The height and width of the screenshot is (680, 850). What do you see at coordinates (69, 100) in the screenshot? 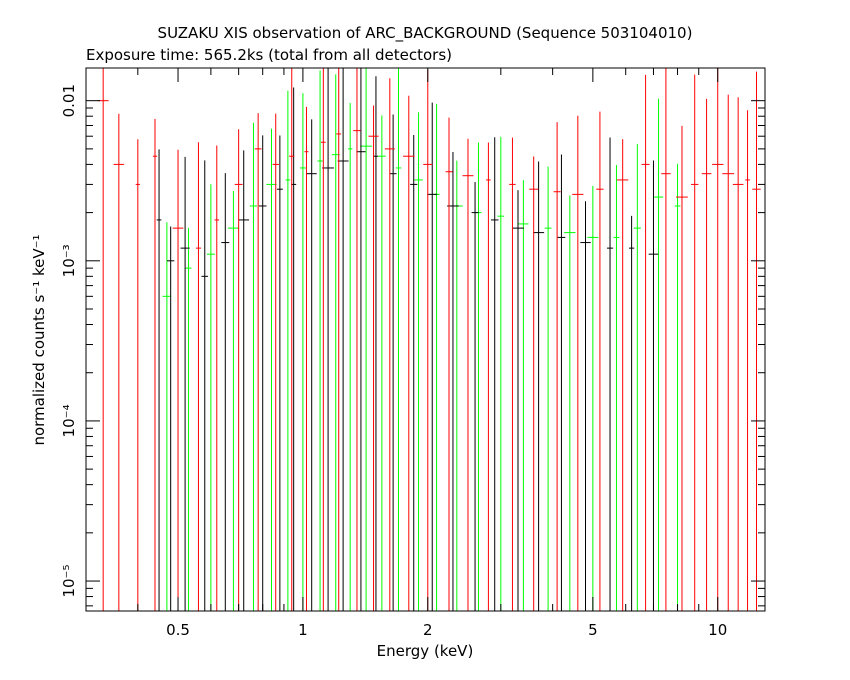
I see `y-tick-label: 0.01` at bounding box center [69, 100].